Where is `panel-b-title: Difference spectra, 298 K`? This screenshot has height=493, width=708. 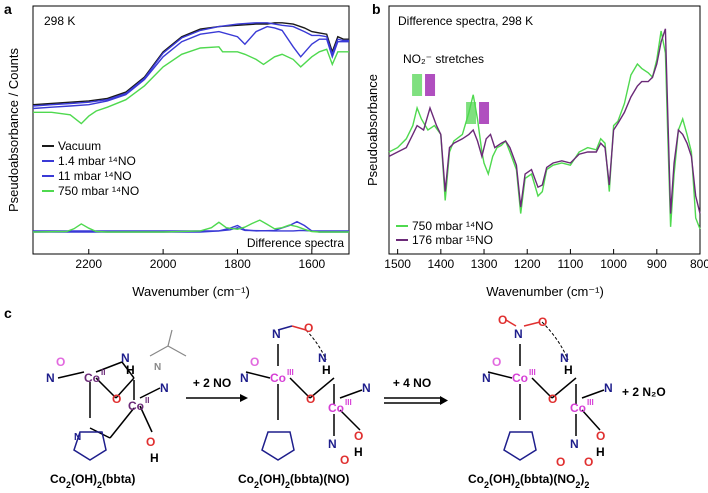 panel-b-title: Difference spectra, 298 K is located at coordinates (465, 21).